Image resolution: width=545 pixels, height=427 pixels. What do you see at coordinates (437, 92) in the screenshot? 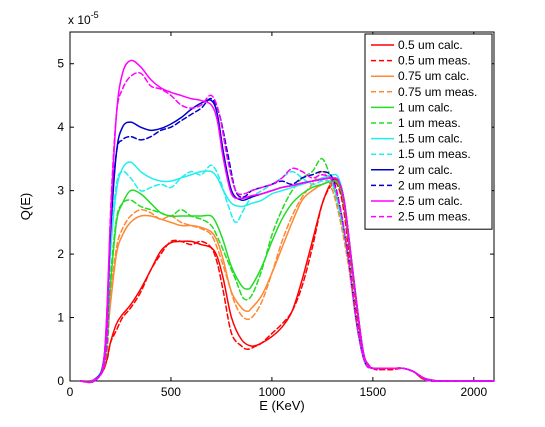
I see `legend-entry-label: 0.75 um meas.` at bounding box center [437, 92].